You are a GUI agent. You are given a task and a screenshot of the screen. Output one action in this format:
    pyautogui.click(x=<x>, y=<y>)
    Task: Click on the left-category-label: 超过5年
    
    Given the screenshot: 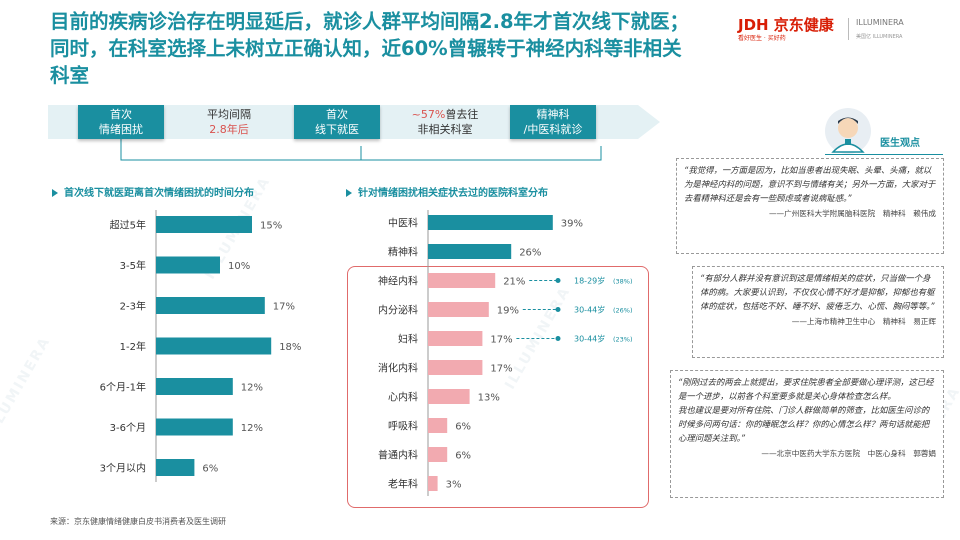 What is the action you would take?
    pyautogui.click(x=128, y=225)
    